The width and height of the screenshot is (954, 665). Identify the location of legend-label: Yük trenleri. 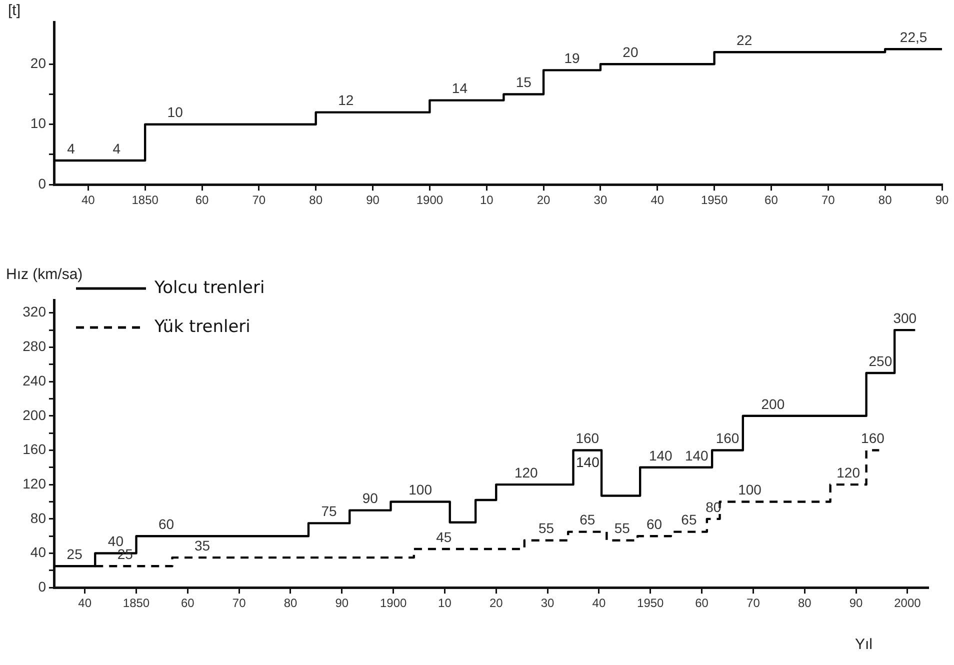
(202, 326).